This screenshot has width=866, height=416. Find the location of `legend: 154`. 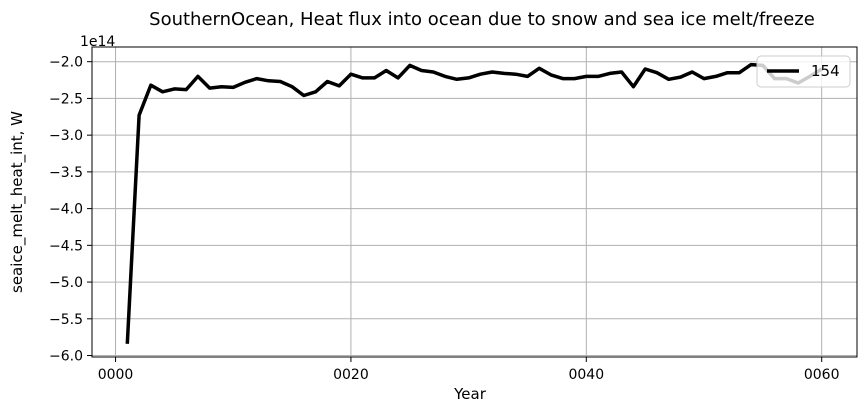

legend: 154 is located at coordinates (803, 71).